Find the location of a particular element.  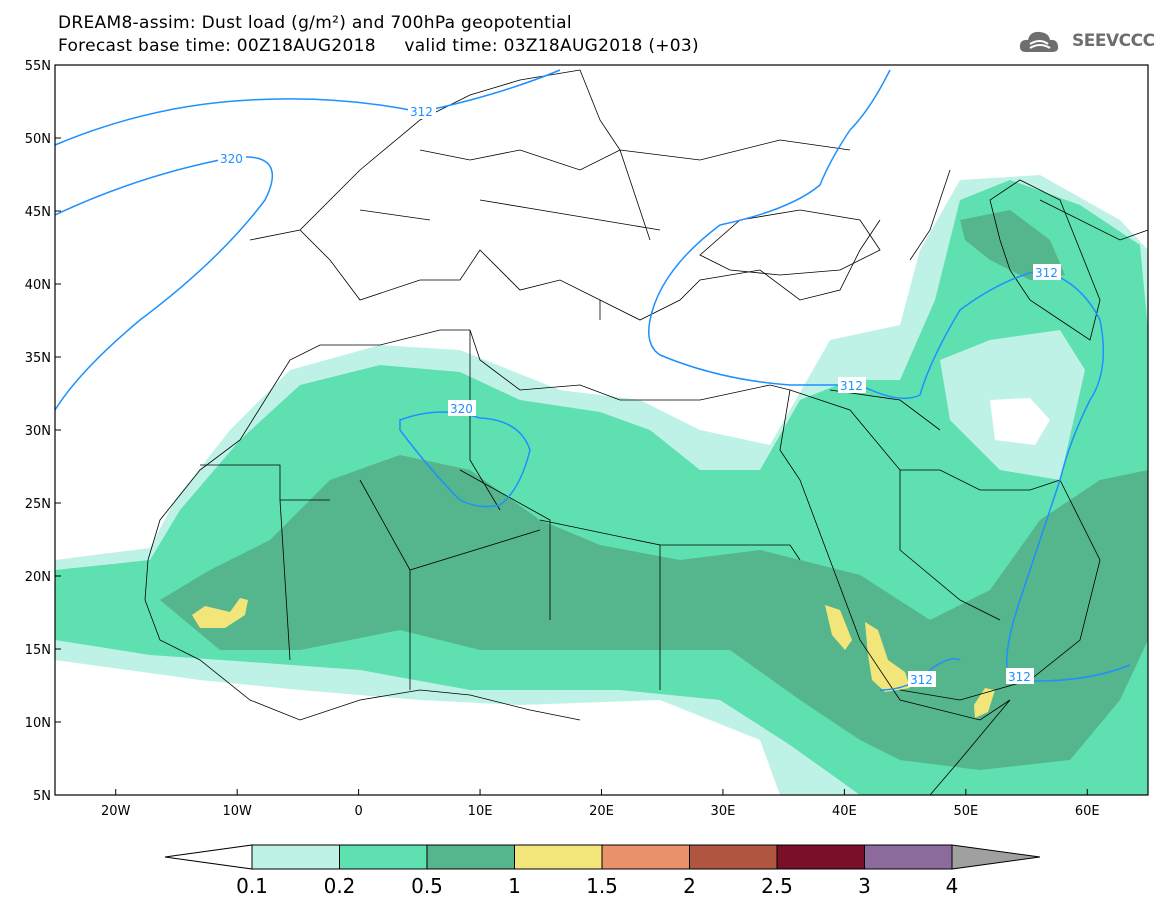

lon-tick-label: 60E is located at coordinates (1087, 811).